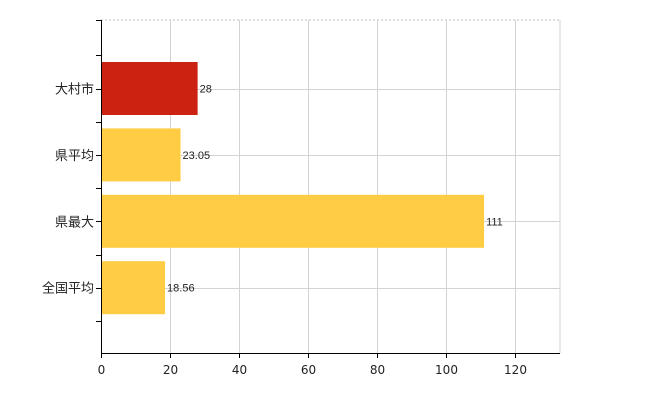  Describe the element at coordinates (494, 222) in the screenshot. I see `data-label: 111` at that location.